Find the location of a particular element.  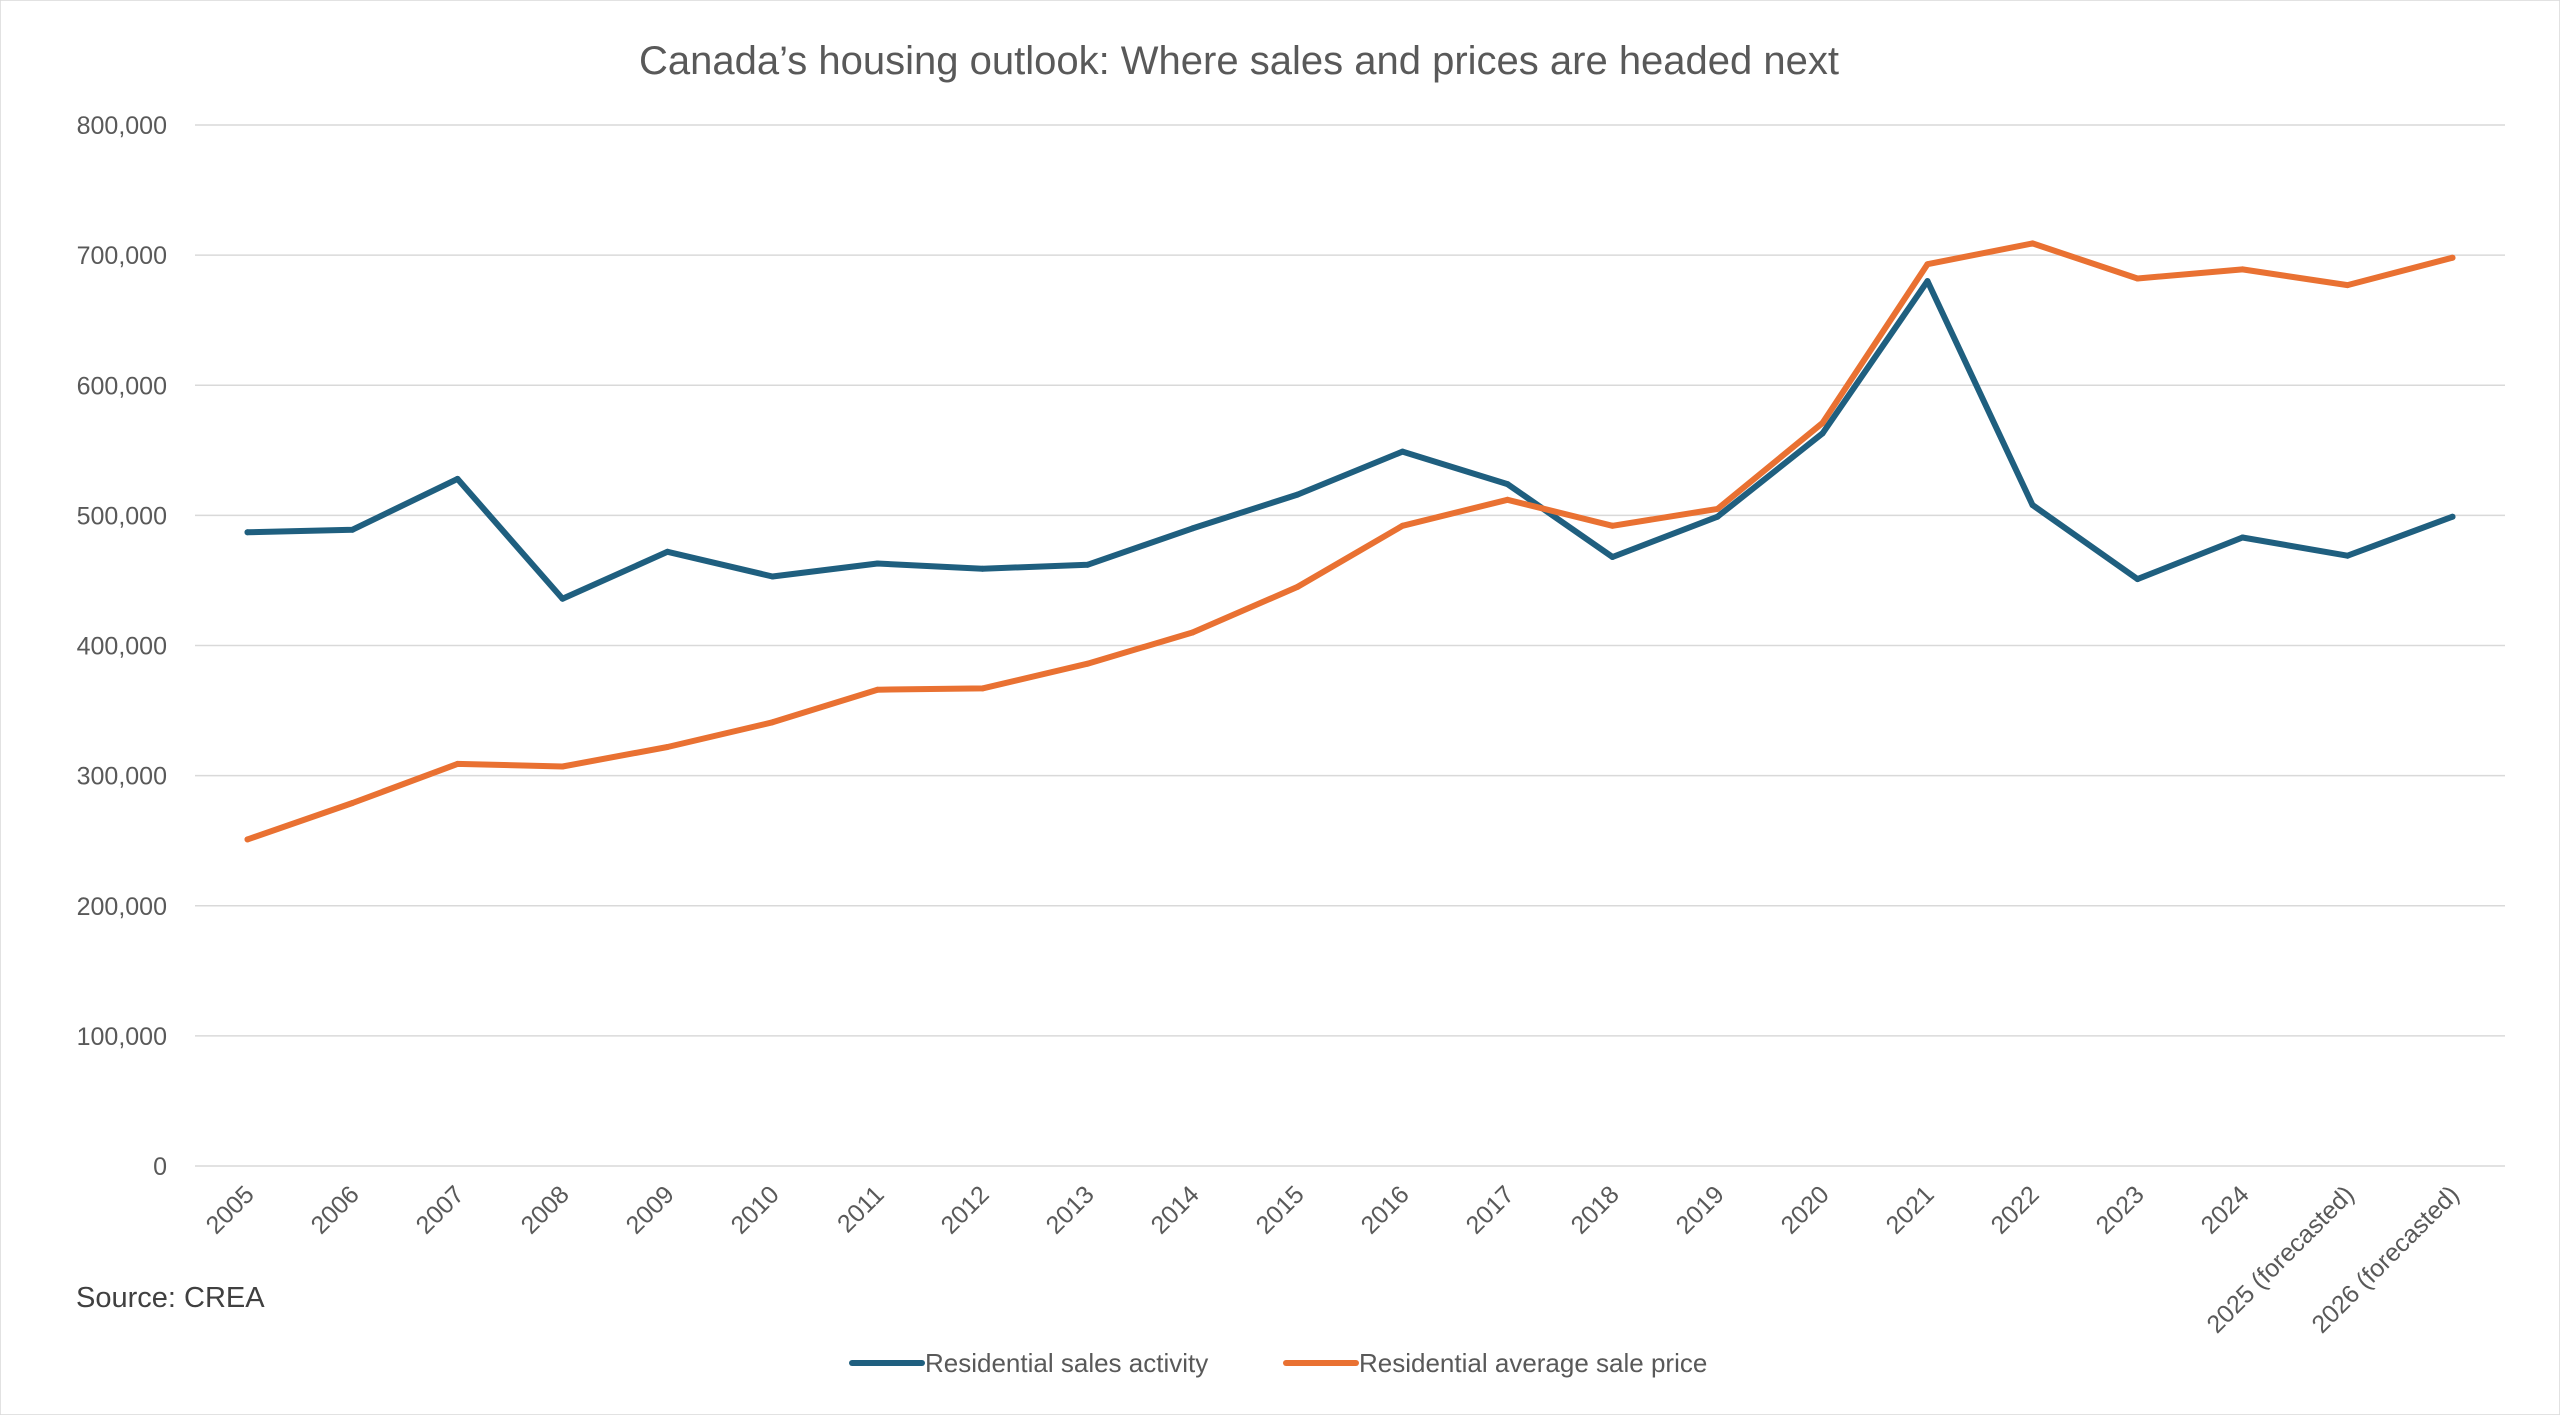

source-note: Source: CREA is located at coordinates (170, 1298).